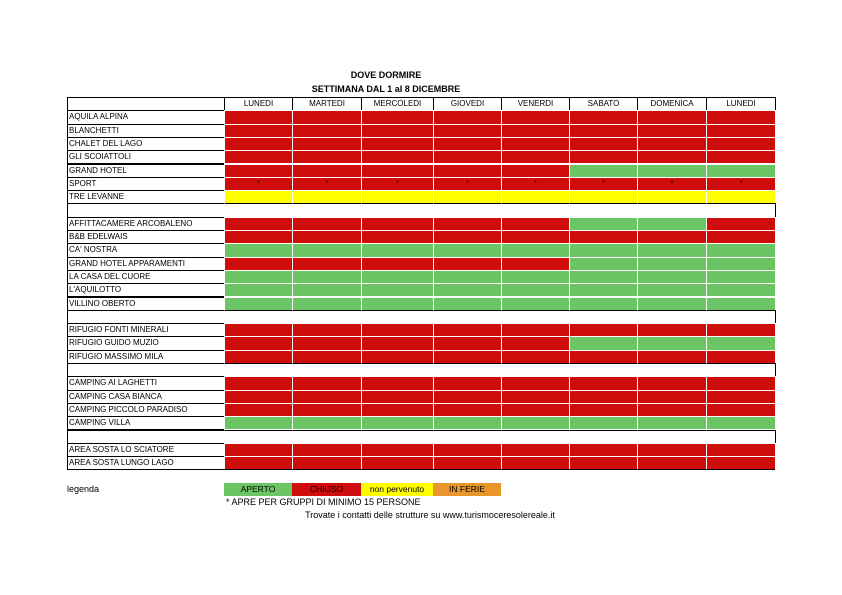 The height and width of the screenshot is (595, 842). What do you see at coordinates (258, 489) in the screenshot?
I see `legend-item: APERTO` at bounding box center [258, 489].